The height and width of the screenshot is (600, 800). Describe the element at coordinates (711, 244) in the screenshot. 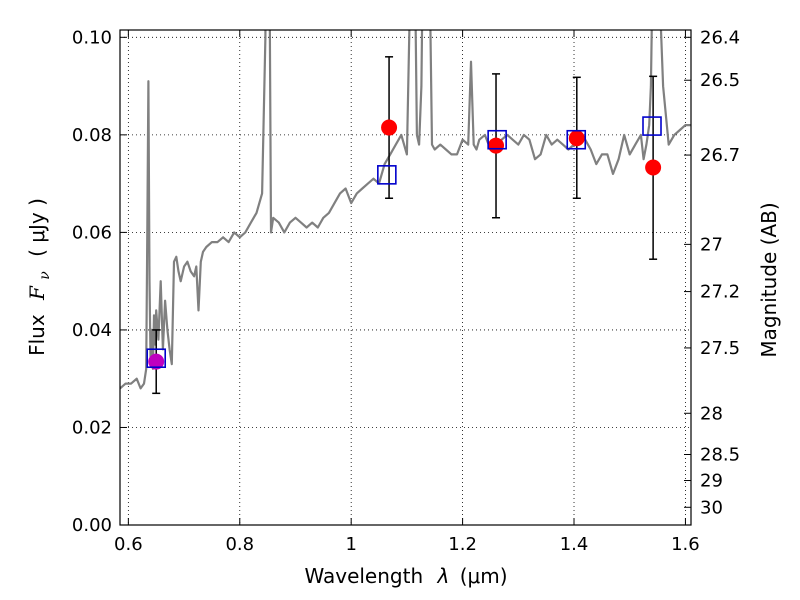

I see `magnitude-tick-label: 27` at that location.